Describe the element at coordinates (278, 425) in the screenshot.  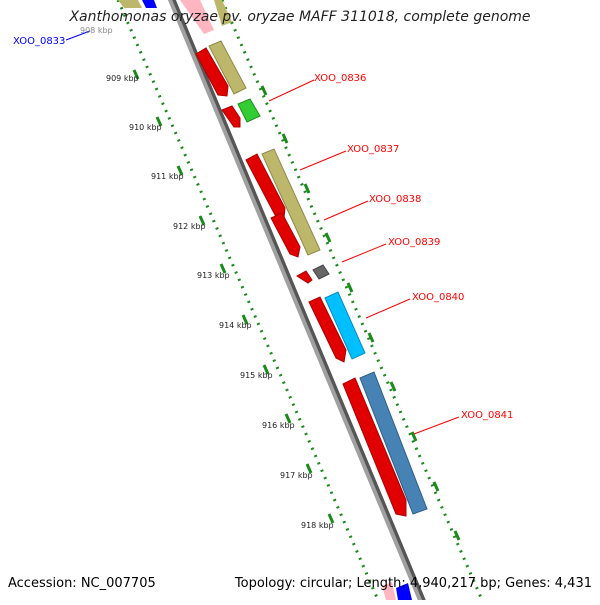
I see `kbp-label-916: 916 kbp` at that location.